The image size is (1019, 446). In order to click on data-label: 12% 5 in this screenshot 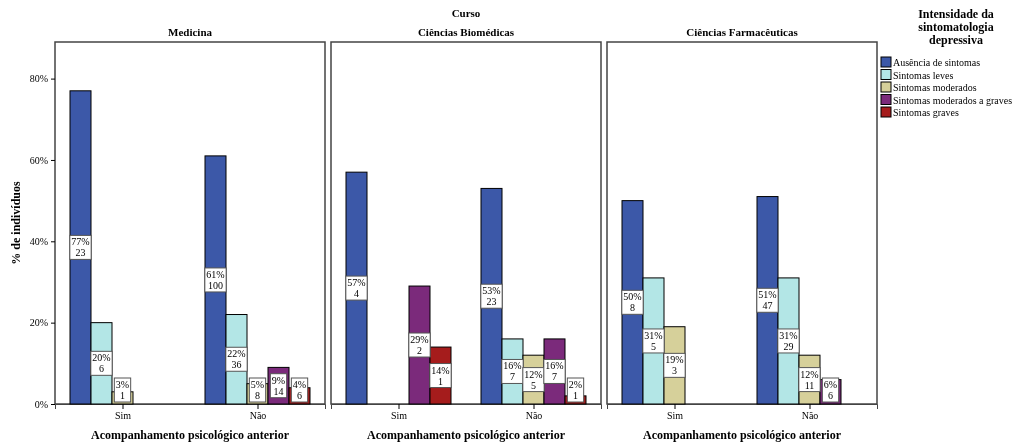, I will do `click(533, 379)`.